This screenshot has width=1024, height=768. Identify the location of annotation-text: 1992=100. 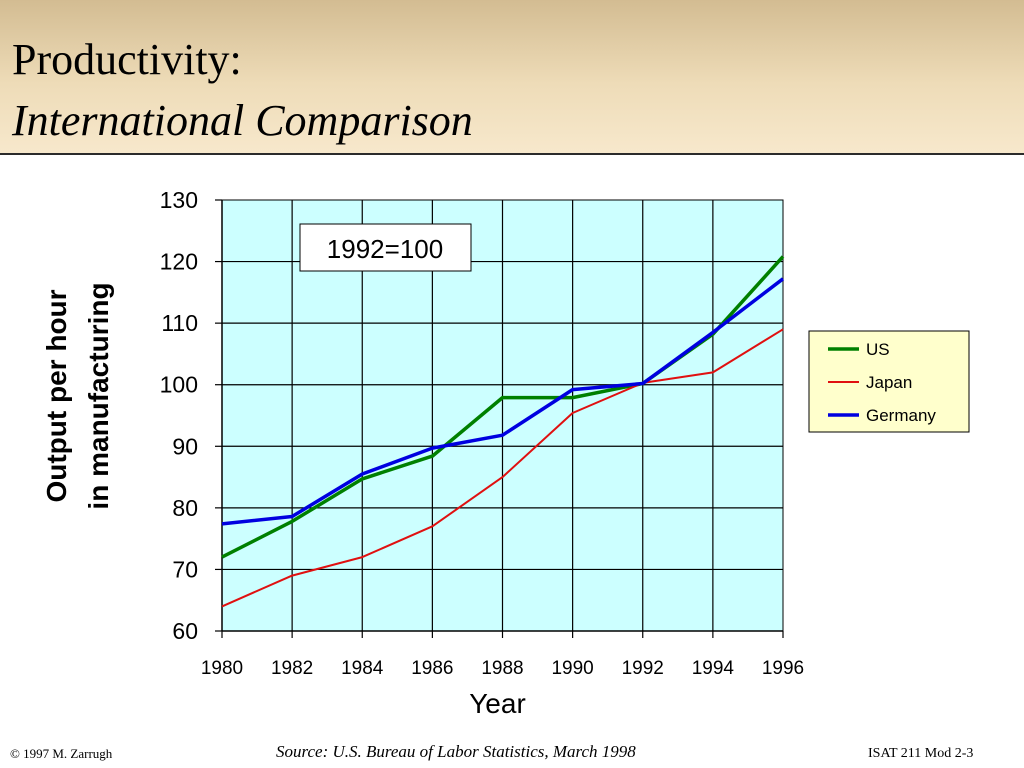
(385, 249).